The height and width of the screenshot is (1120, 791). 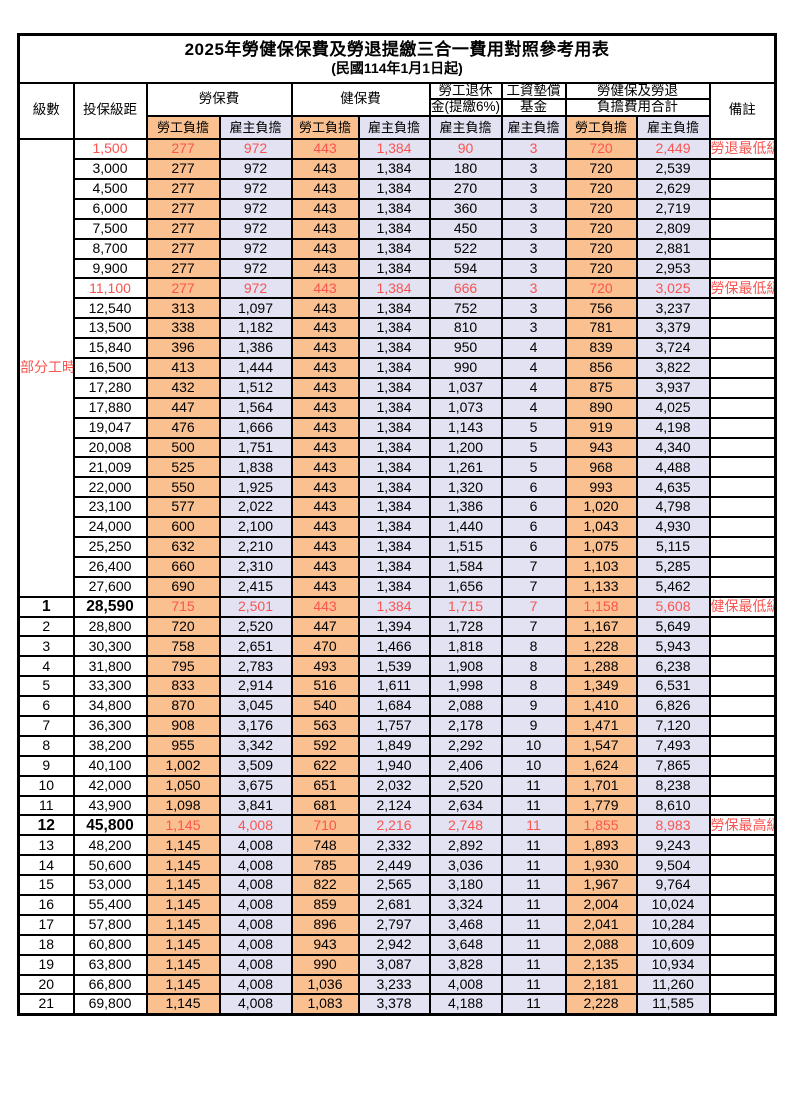 I want to click on total-employee-cell: 720, so click(x=601, y=228).